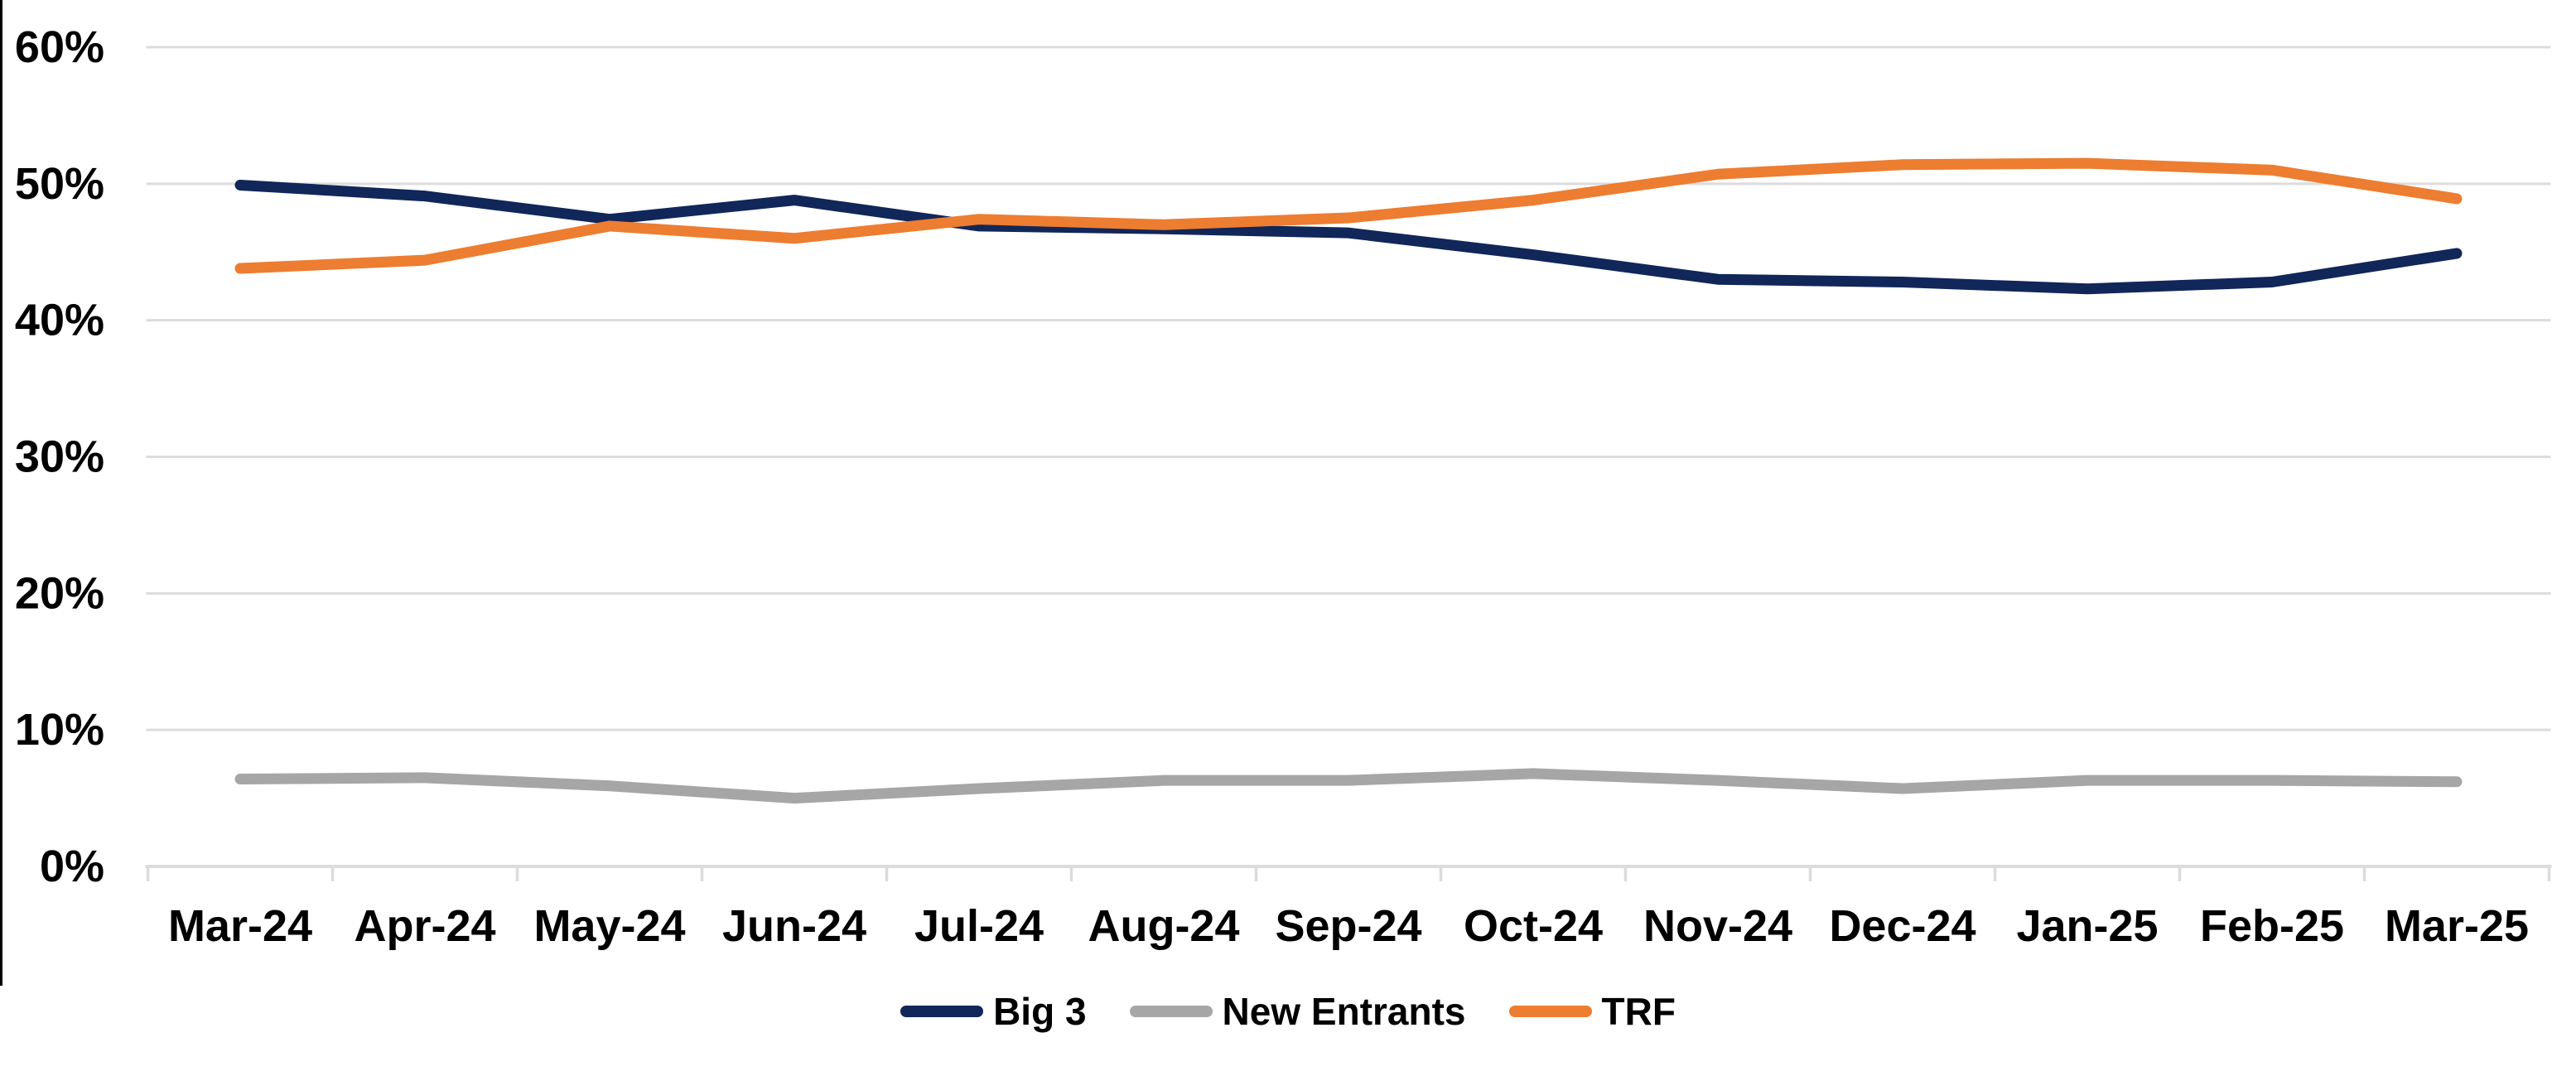 The image size is (2576, 1076). Describe the element at coordinates (1550, 1012) in the screenshot. I see `trf-line-swatch-icon` at that location.